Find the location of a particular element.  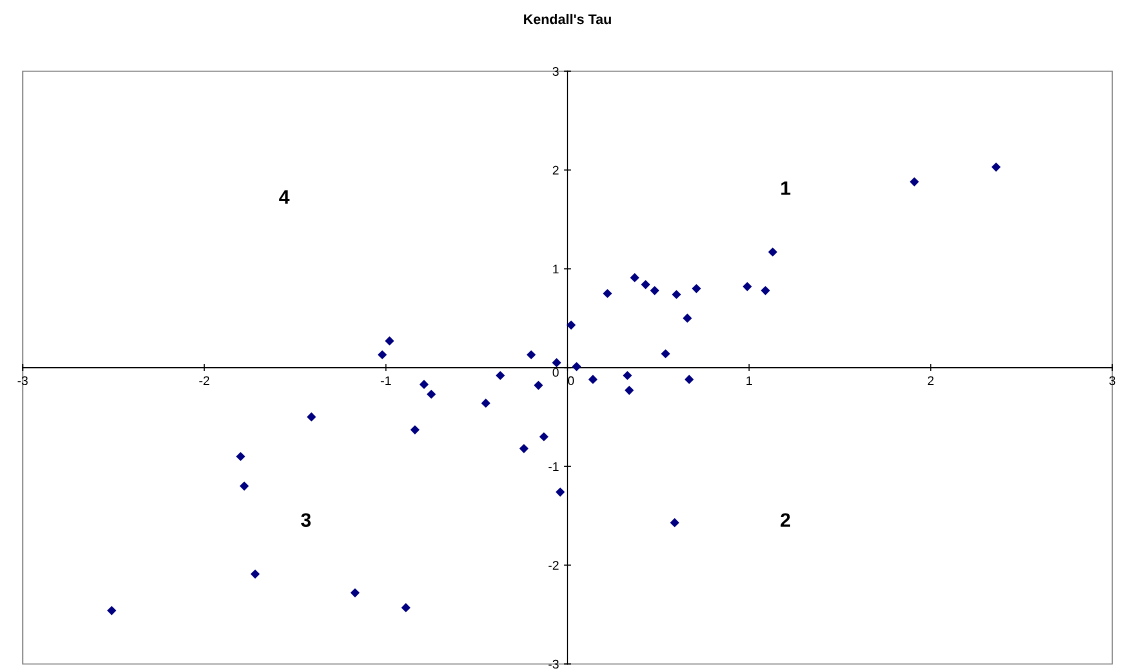

x-tick-label: -1 is located at coordinates (385, 380).